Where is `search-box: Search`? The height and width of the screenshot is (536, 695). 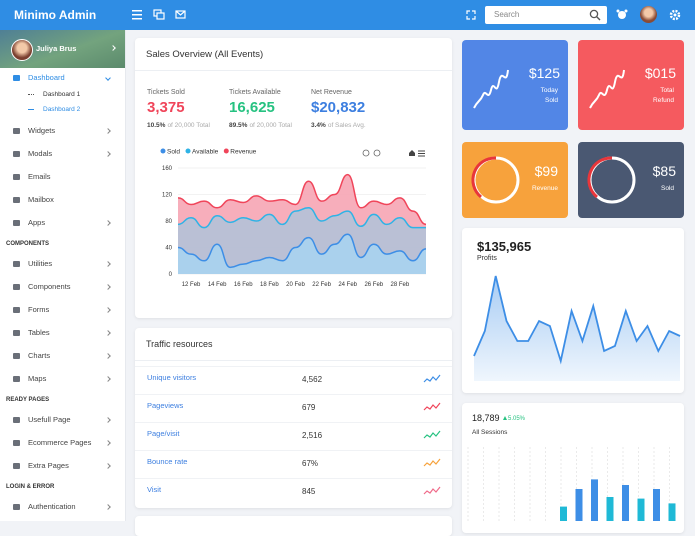
search-box: Search is located at coordinates (546, 15).